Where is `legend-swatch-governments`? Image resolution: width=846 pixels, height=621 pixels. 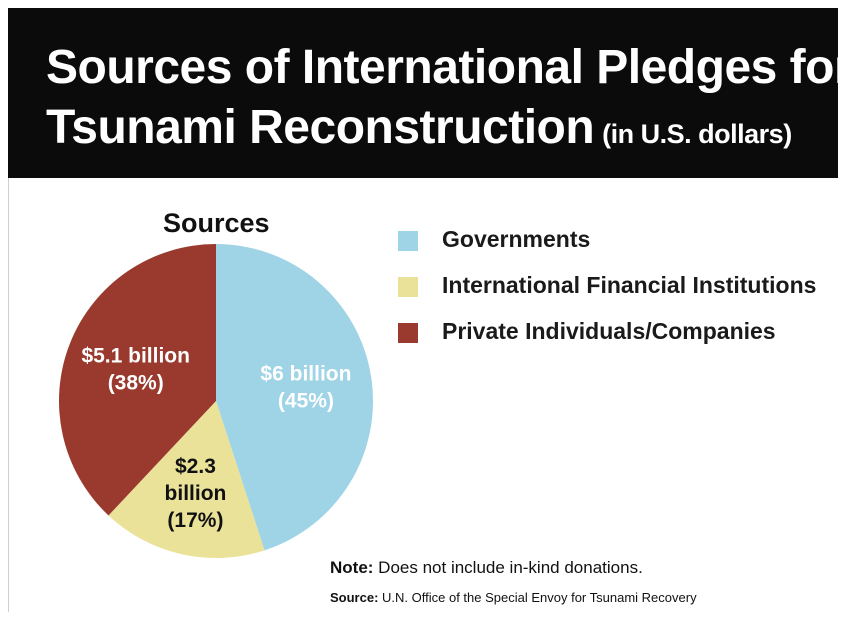
legend-swatch-governments is located at coordinates (408, 241).